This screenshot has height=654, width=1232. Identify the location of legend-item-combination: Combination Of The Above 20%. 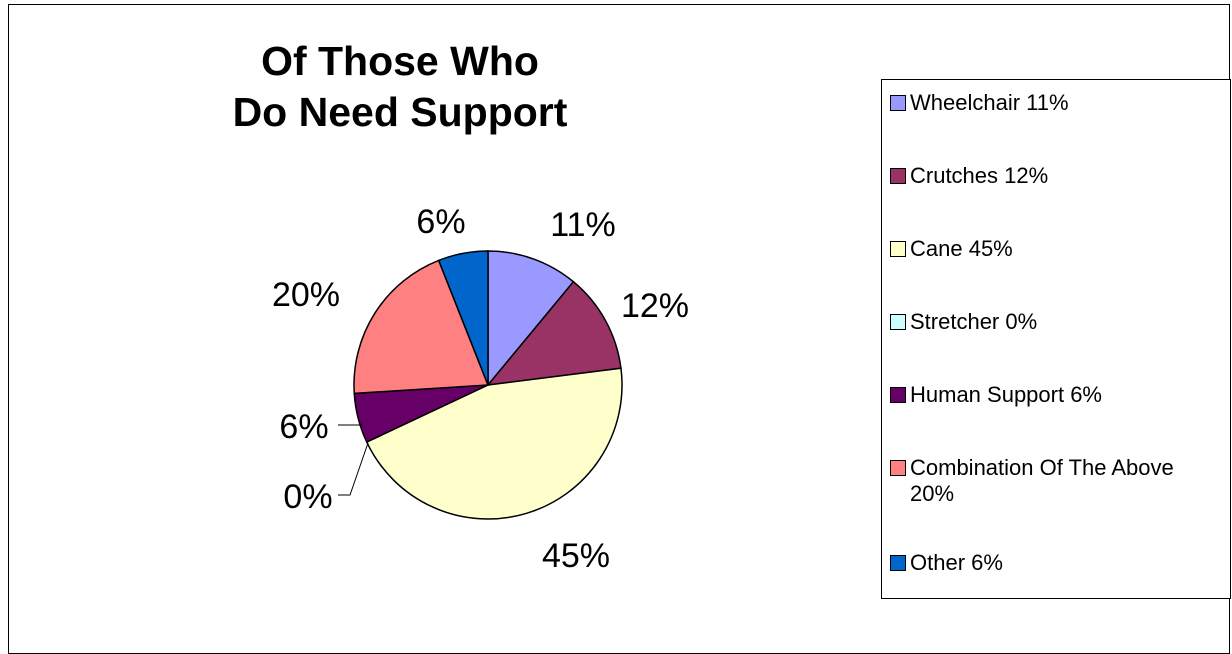
(1040, 481).